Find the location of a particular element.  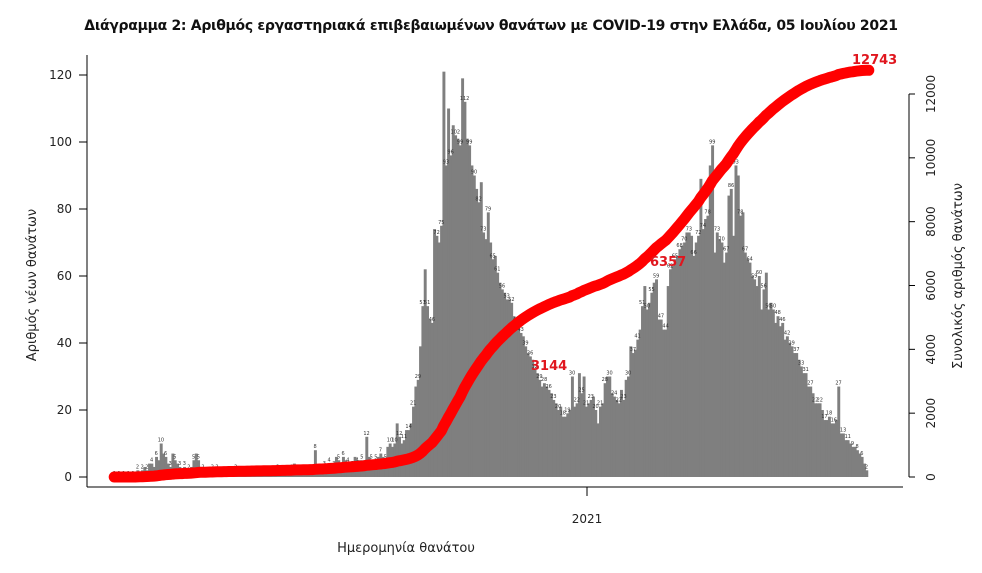

bar-value-label: 5 is located at coordinates (361, 457).